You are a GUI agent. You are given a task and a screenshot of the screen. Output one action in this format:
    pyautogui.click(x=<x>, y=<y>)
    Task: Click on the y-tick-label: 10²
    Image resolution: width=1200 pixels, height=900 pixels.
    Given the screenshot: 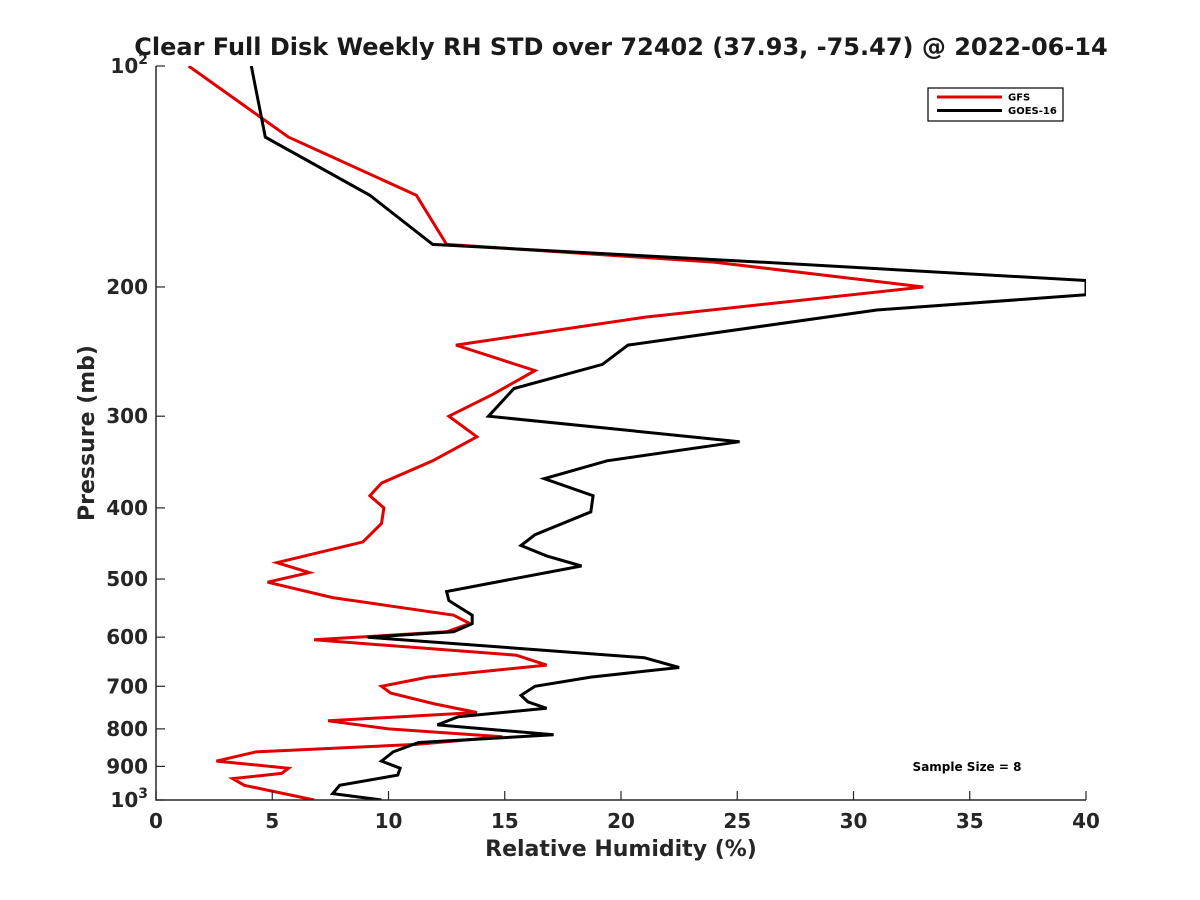 What is the action you would take?
    pyautogui.click(x=129, y=65)
    